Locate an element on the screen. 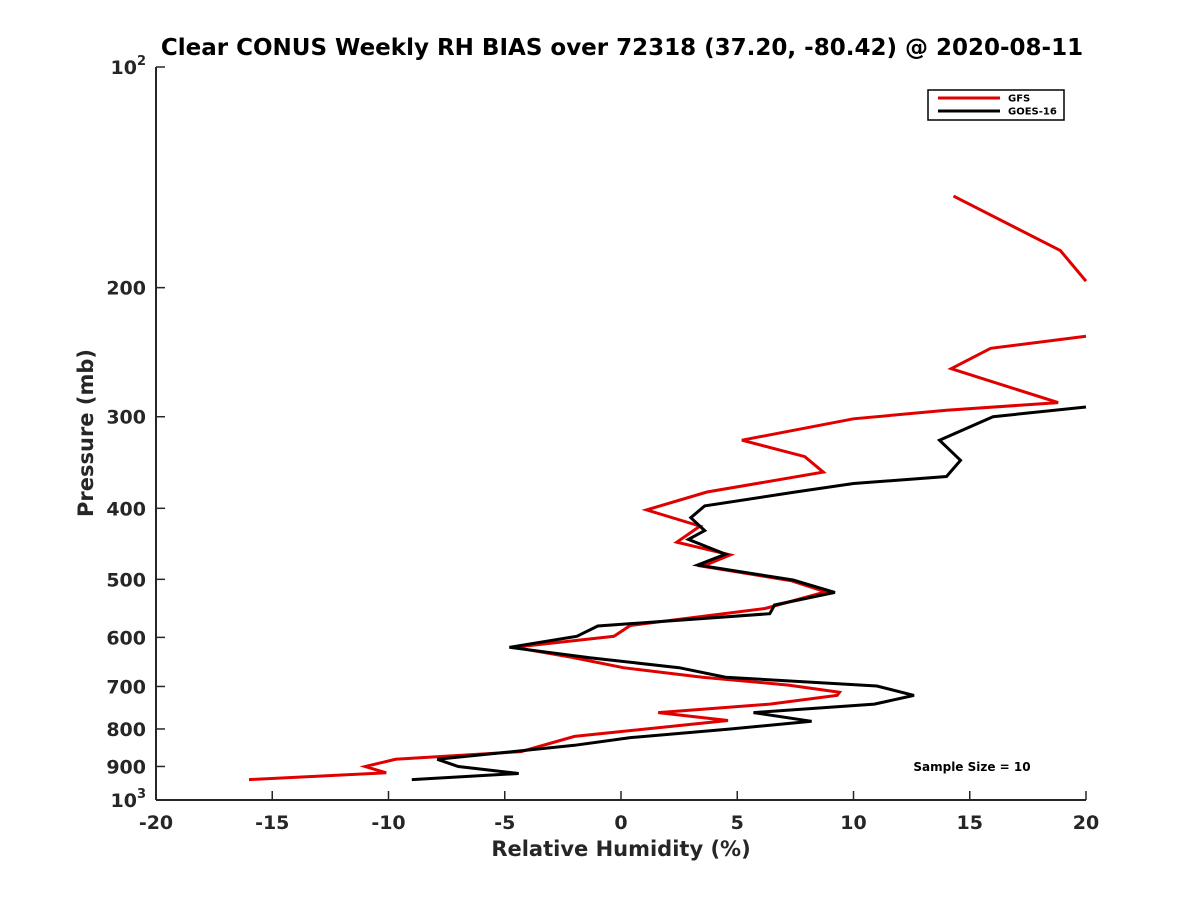 The height and width of the screenshot is (900, 1200). legend: GFS GOES-16 is located at coordinates (996, 105).